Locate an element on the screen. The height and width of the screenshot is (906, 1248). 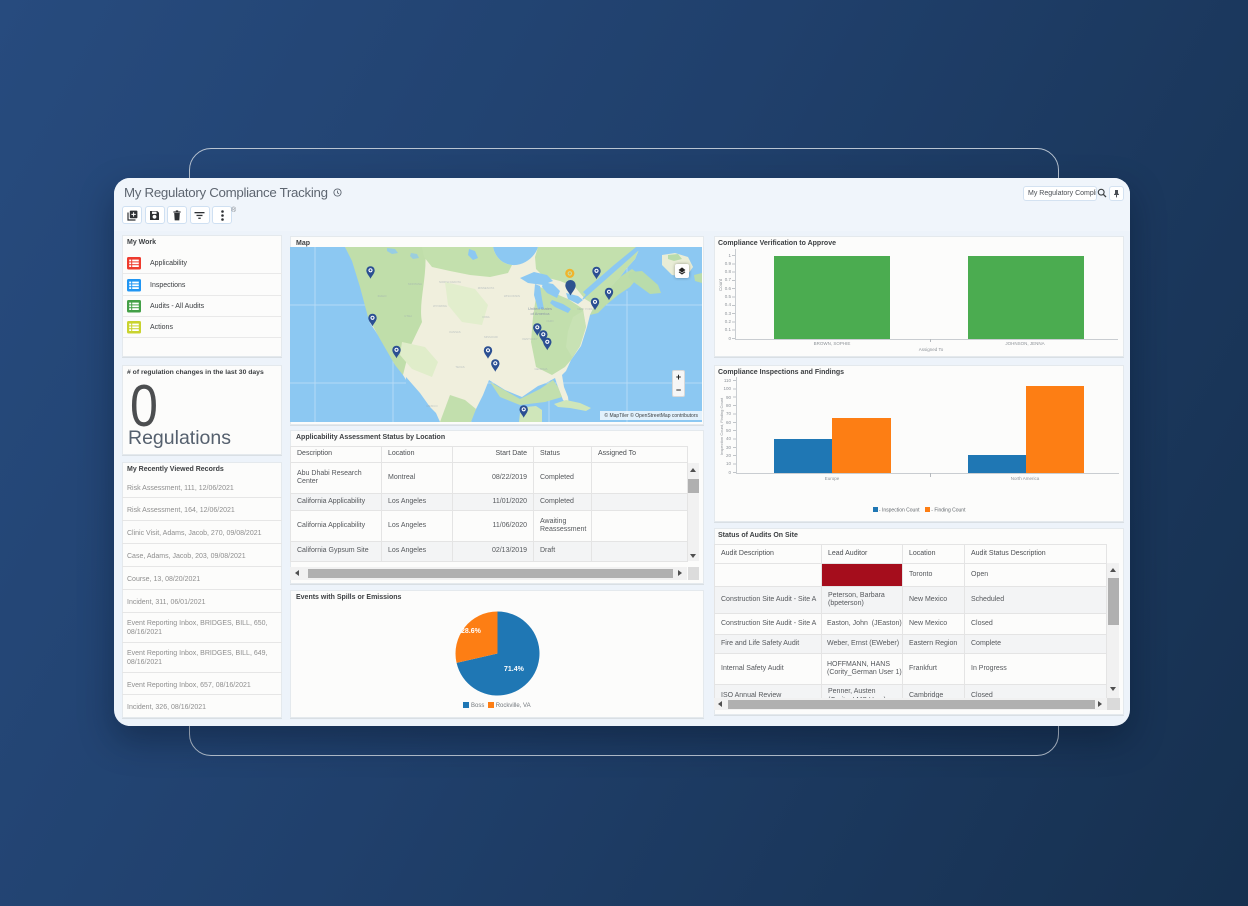
svg-text: NORTH DAKOTA is located at coordinates (450, 282).